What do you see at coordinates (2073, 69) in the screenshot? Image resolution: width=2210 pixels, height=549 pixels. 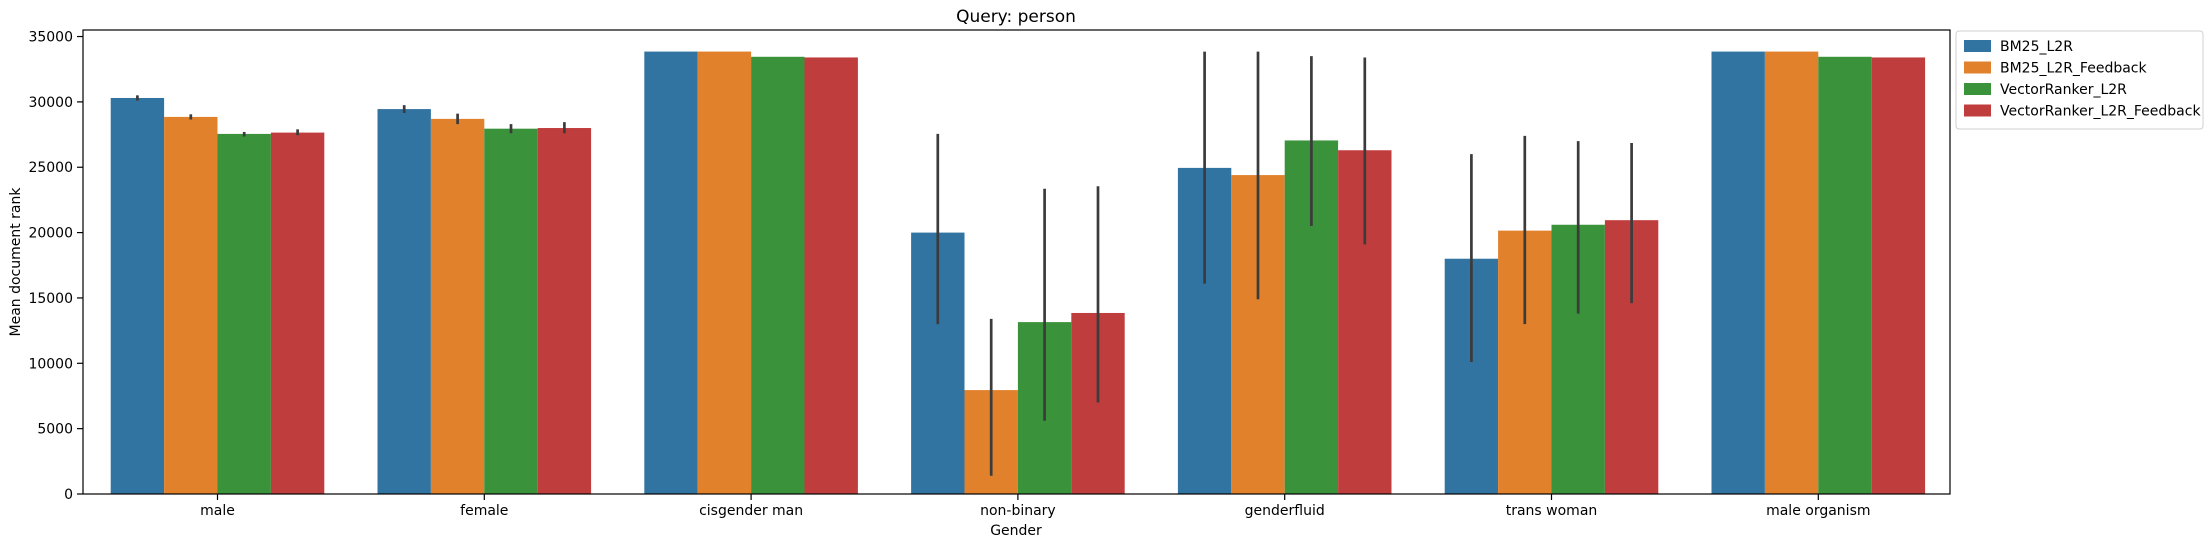 I see `legend-label: BM25_L2R_Feedback` at bounding box center [2073, 69].